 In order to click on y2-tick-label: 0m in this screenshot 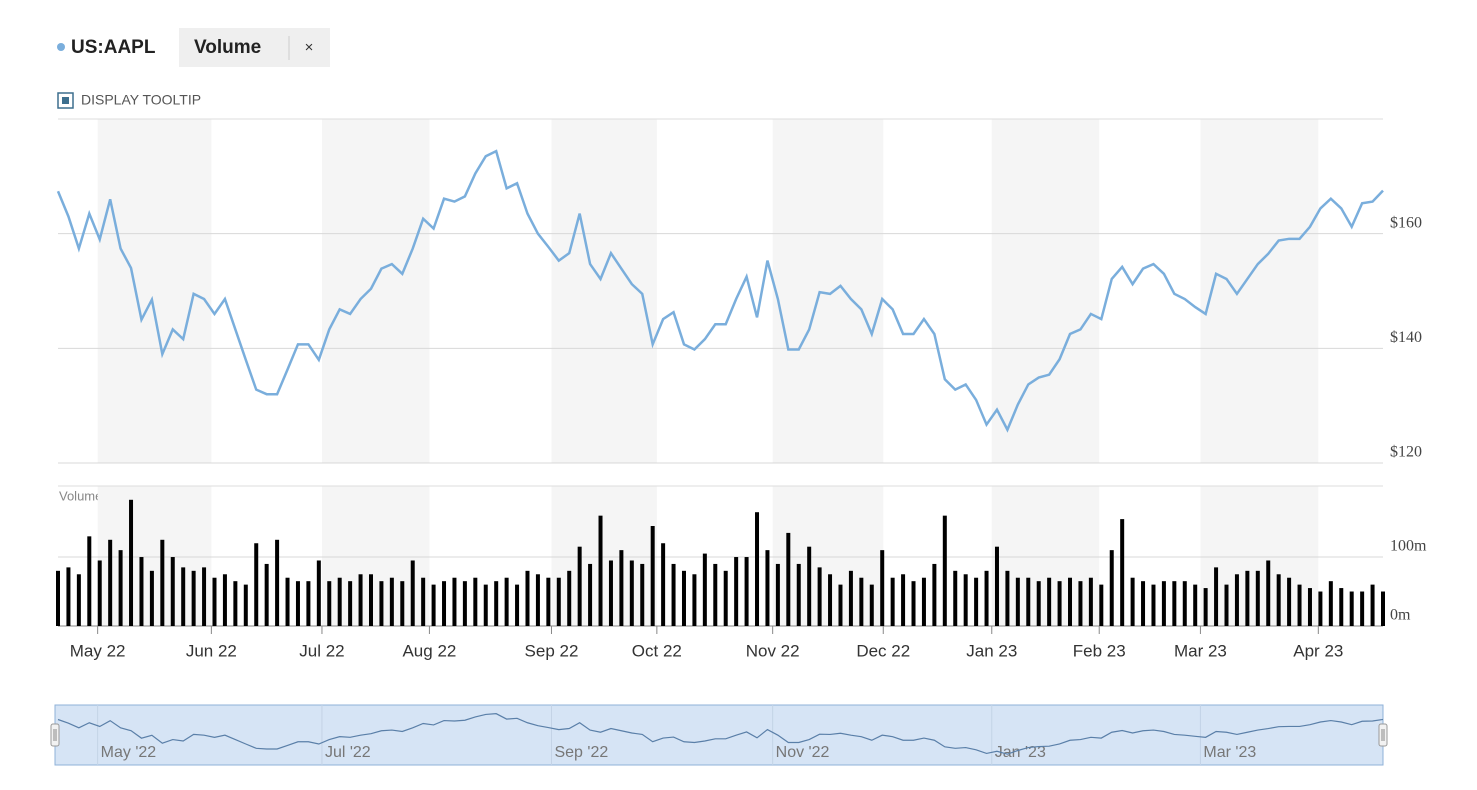, I will do `click(1400, 615)`.